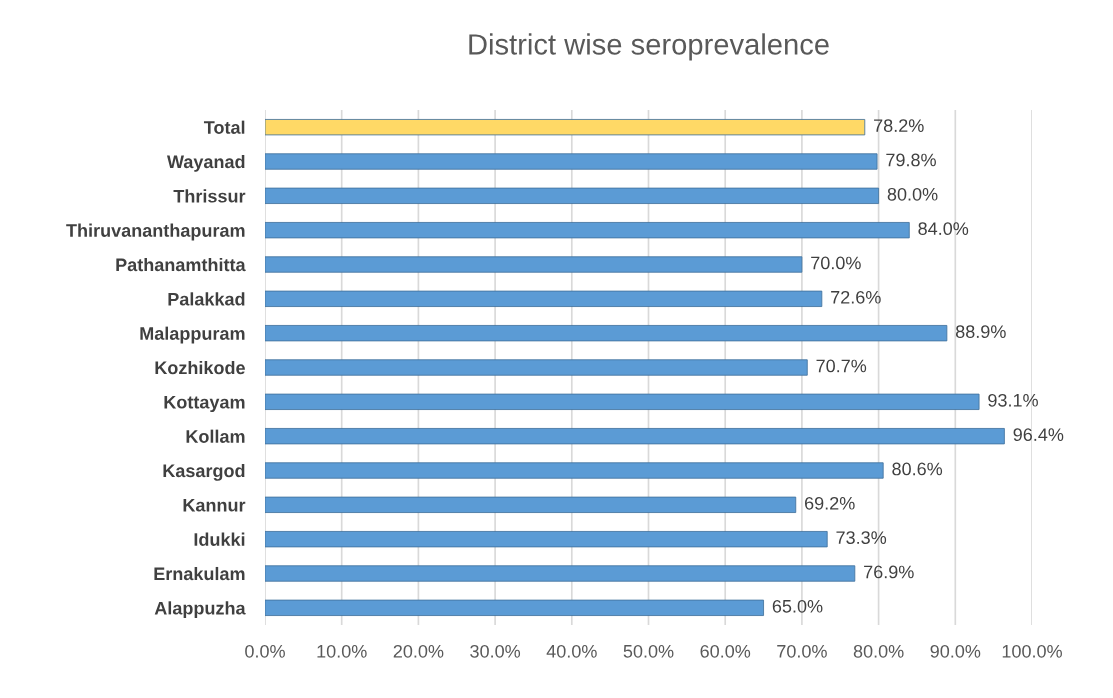  I want to click on y-tick-label: Thiruvananthapuram, so click(155, 232).